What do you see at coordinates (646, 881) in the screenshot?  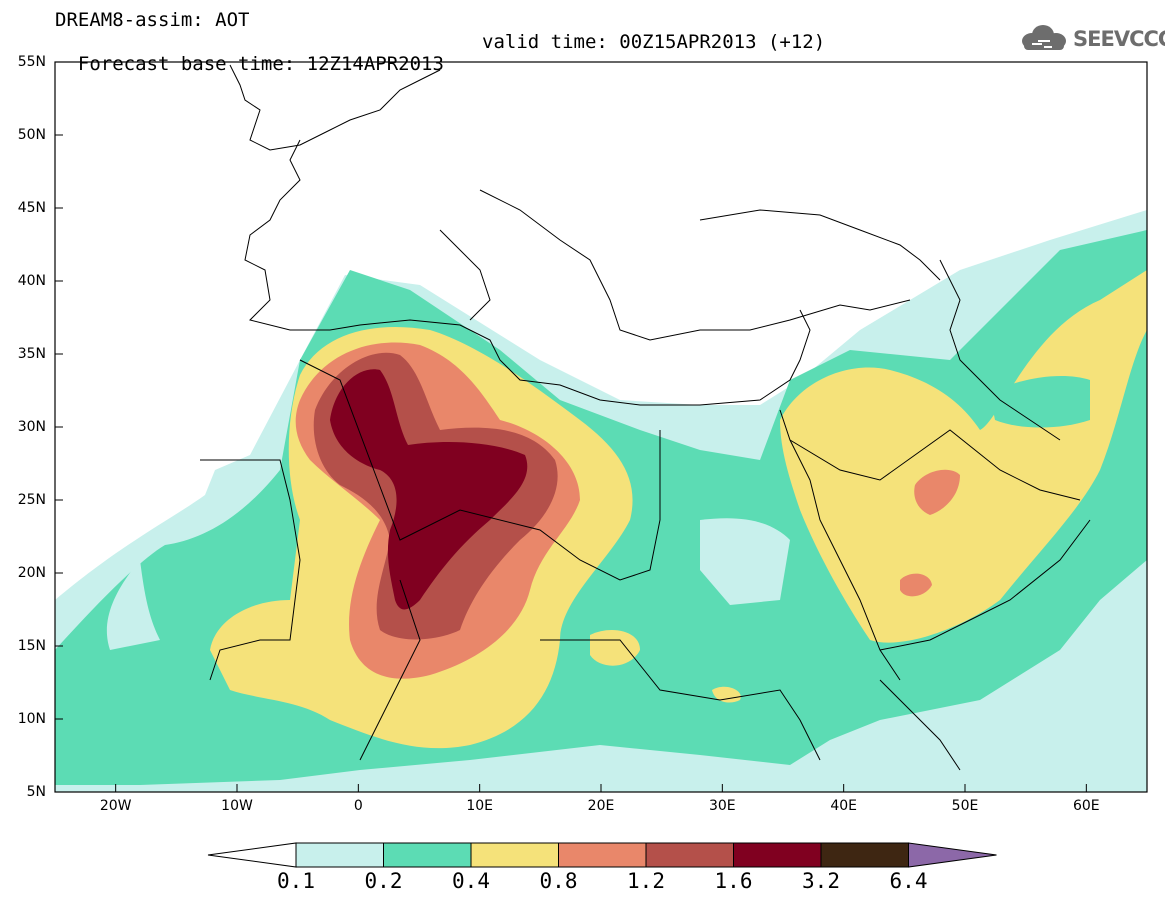 I see `colorbar-level-label: 1.2` at bounding box center [646, 881].